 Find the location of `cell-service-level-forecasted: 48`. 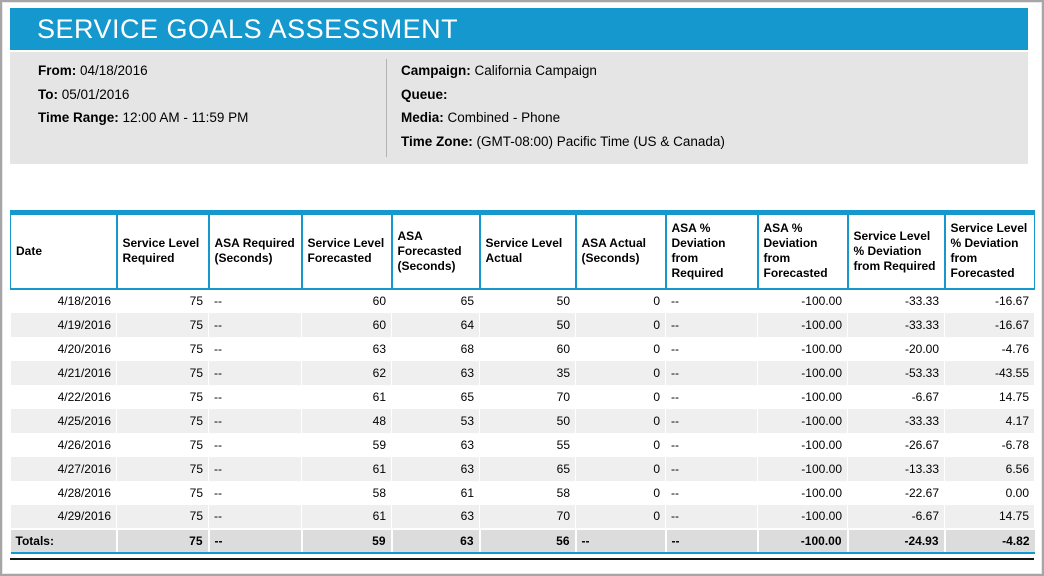

cell-service-level-forecasted: 48 is located at coordinates (346, 420).